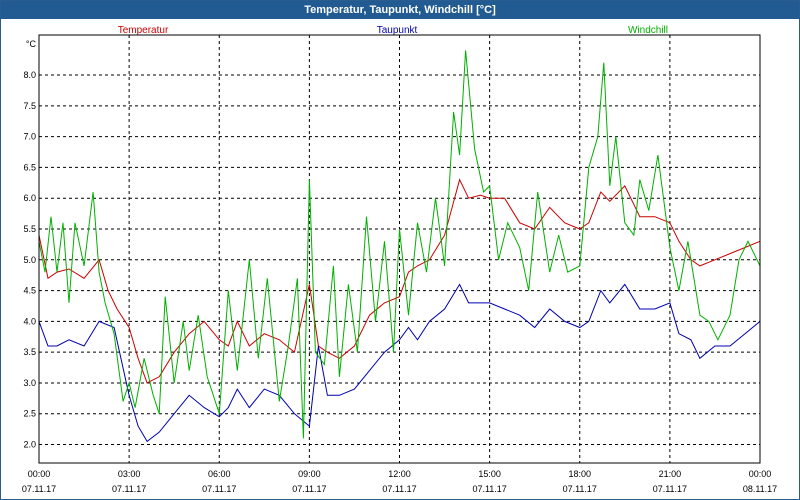 Image resolution: width=800 pixels, height=500 pixels. What do you see at coordinates (219, 474) in the screenshot?
I see `x-tick-time: 06:00` at bounding box center [219, 474].